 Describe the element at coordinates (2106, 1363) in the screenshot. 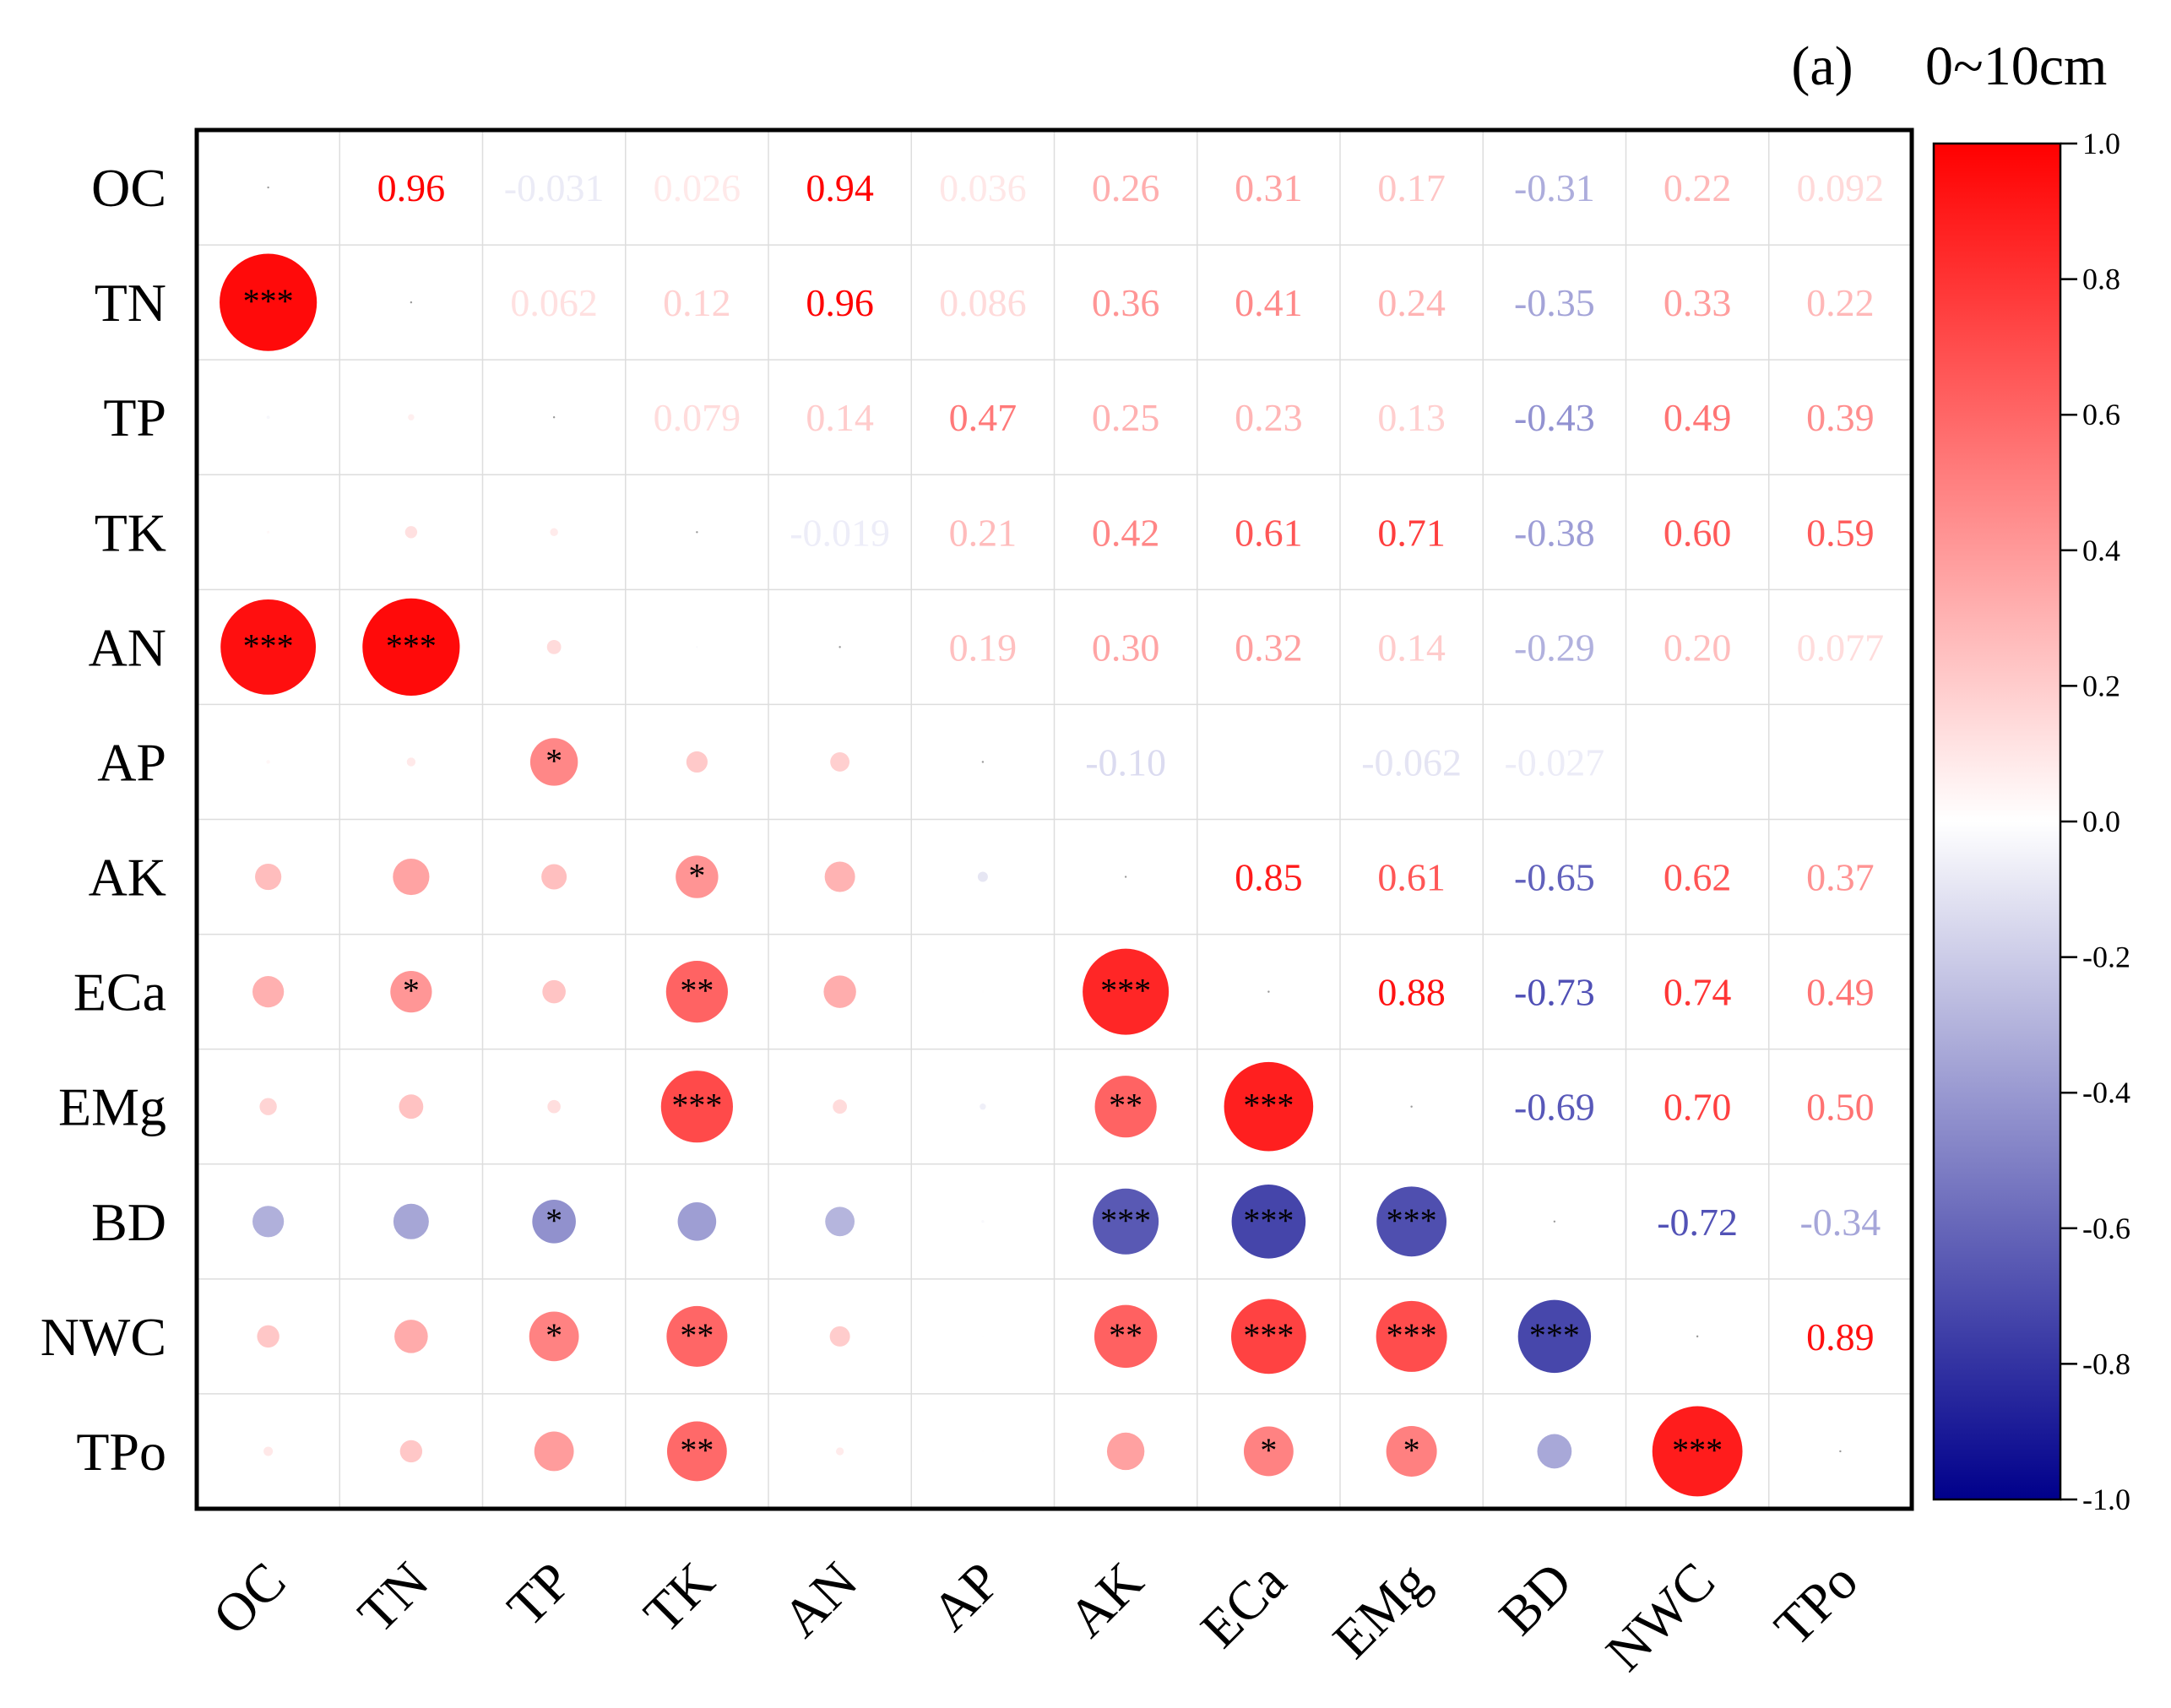

I see `colorbar-tick-label: -0.8` at that location.